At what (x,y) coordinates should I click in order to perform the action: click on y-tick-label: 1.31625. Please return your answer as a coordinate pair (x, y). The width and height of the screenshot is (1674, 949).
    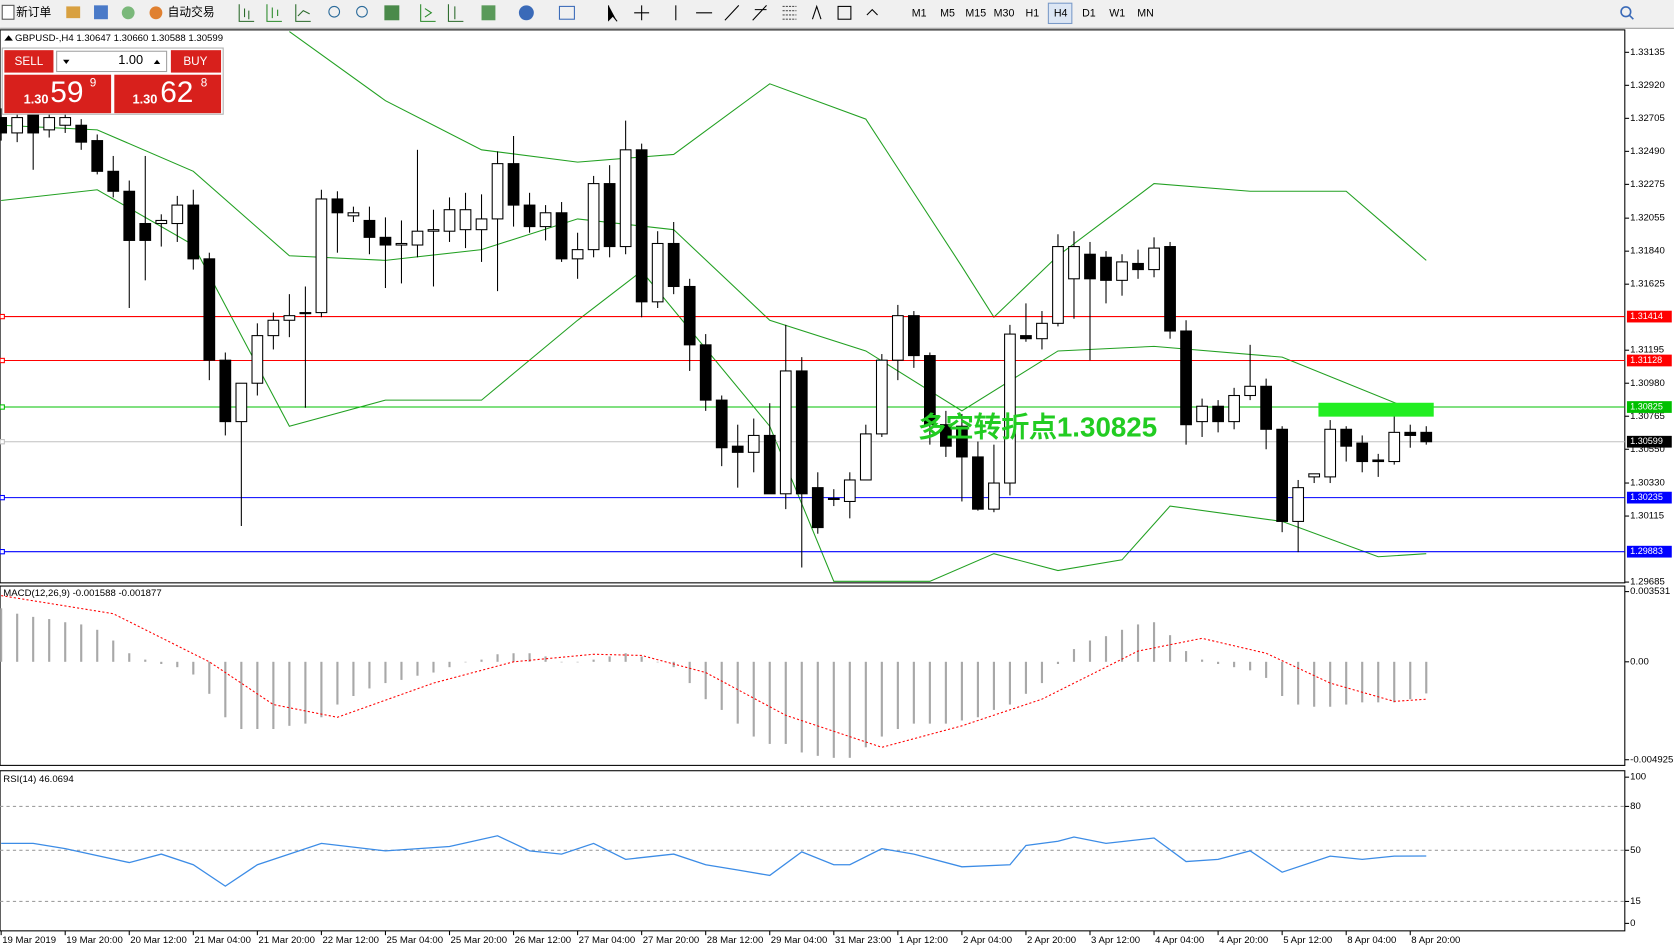
    Looking at the image, I should click on (1647, 284).